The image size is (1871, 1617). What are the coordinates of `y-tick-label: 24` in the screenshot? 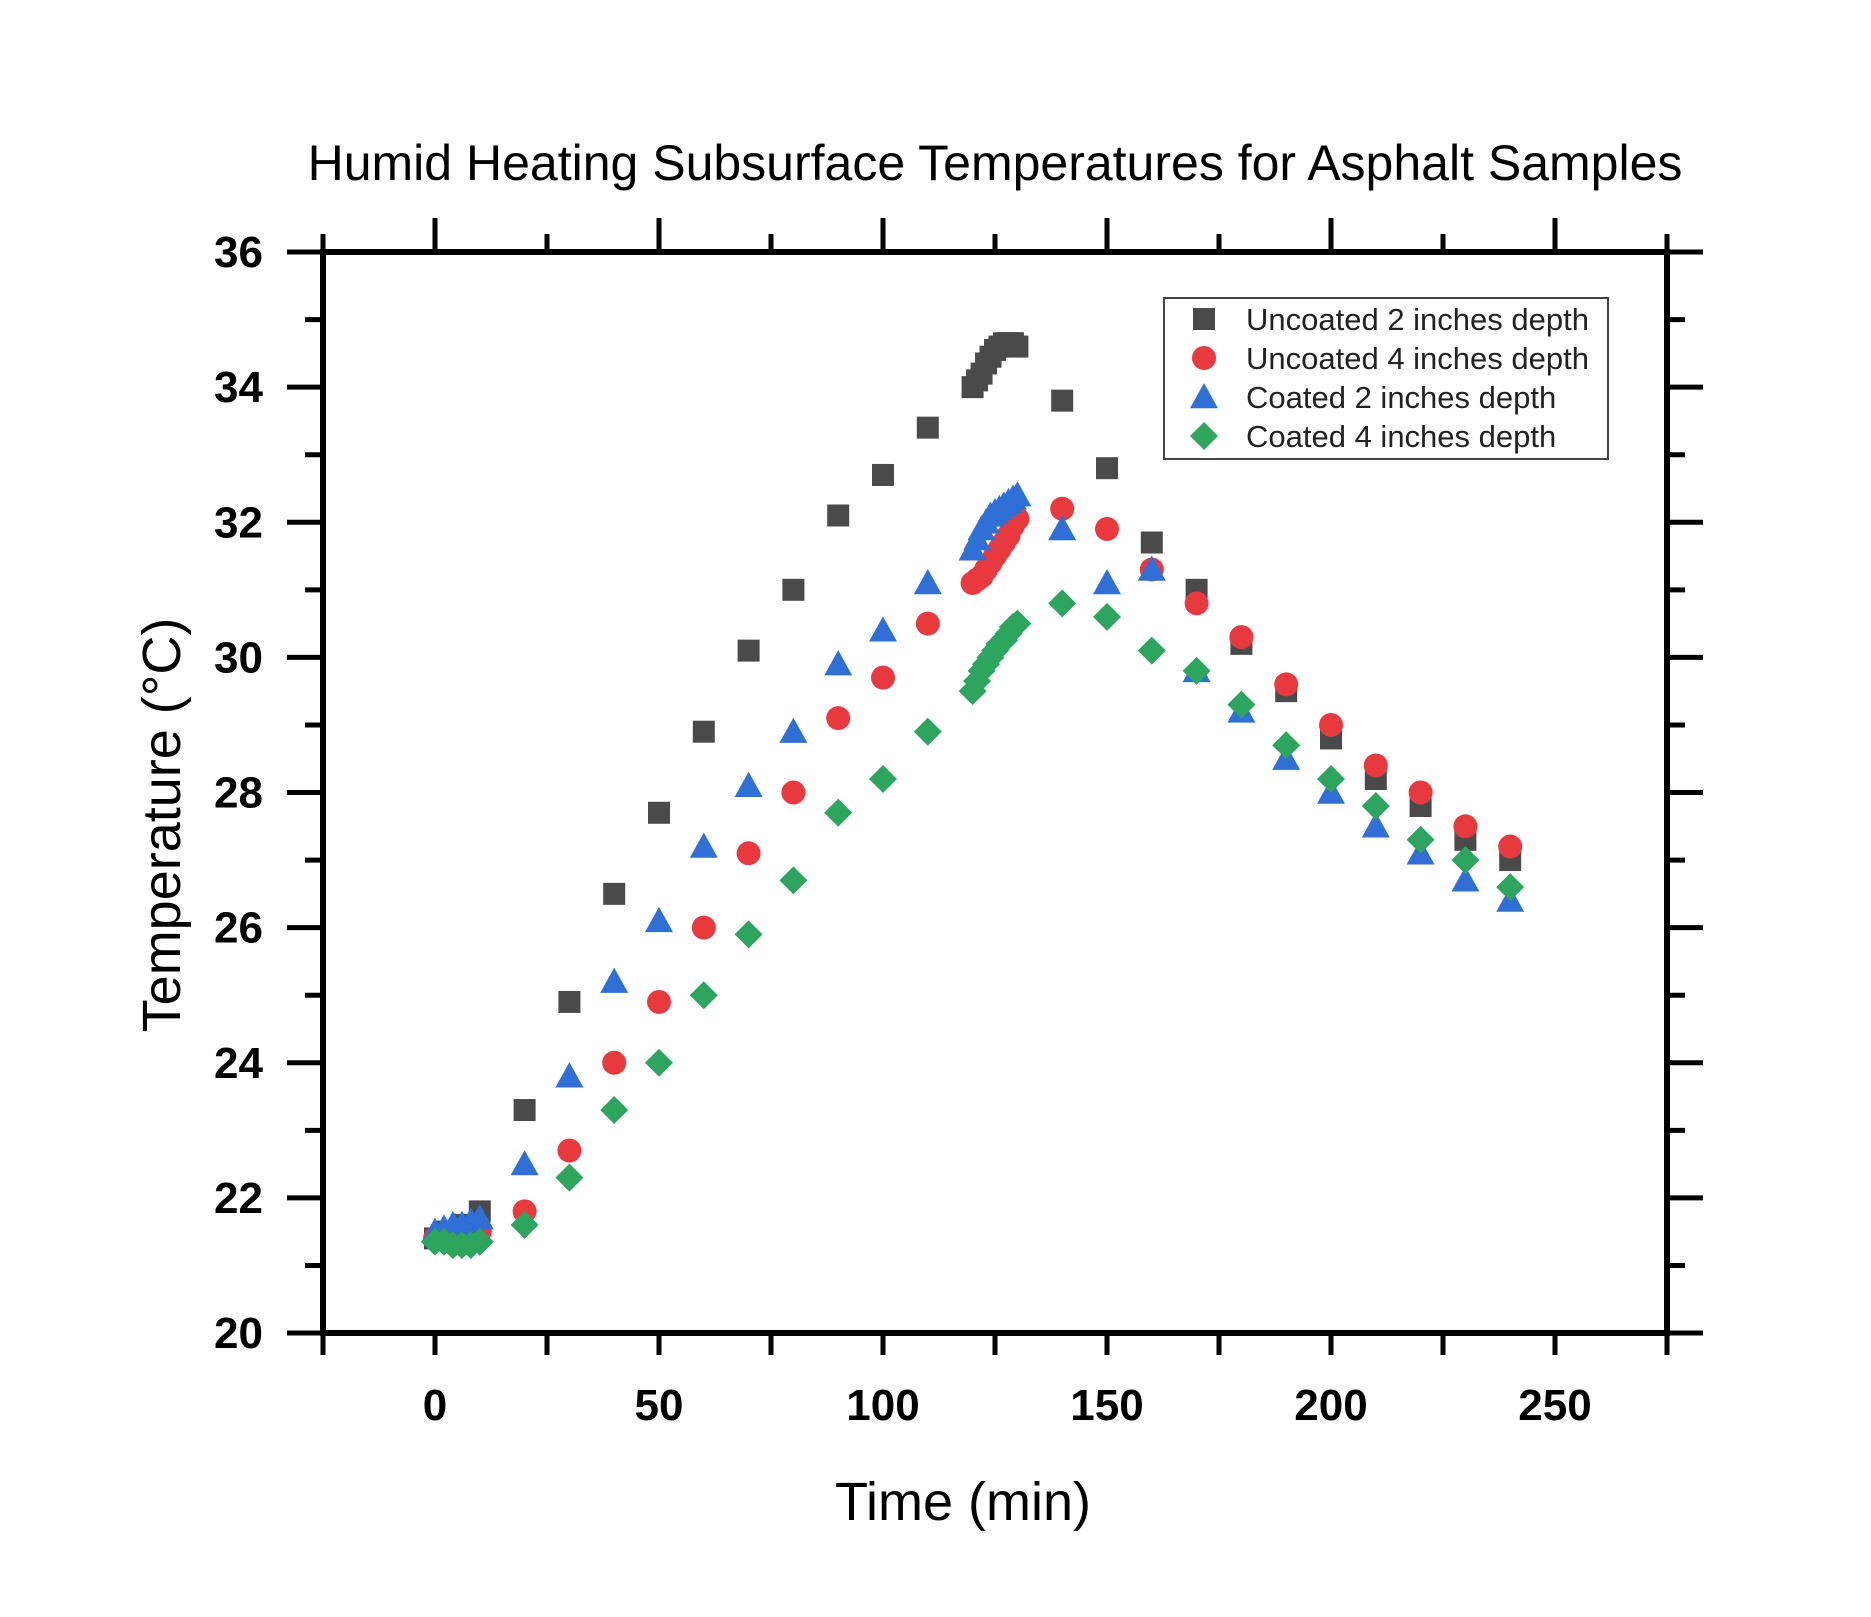 It's located at (238, 1063).